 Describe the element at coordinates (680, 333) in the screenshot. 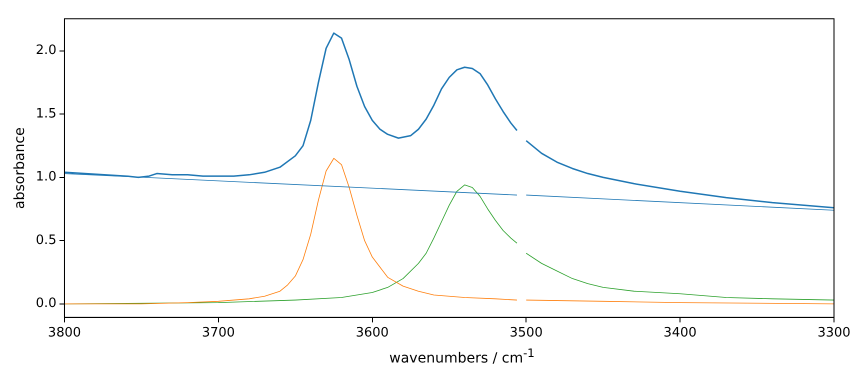

I see `x-tick-label: 3400` at that location.